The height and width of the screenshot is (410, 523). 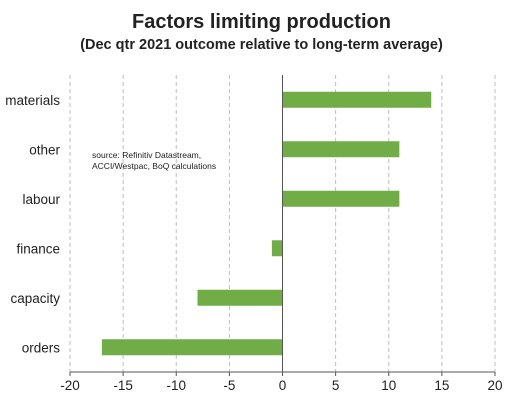 What do you see at coordinates (336, 385) in the screenshot?
I see `x-tick-label: 5` at bounding box center [336, 385].